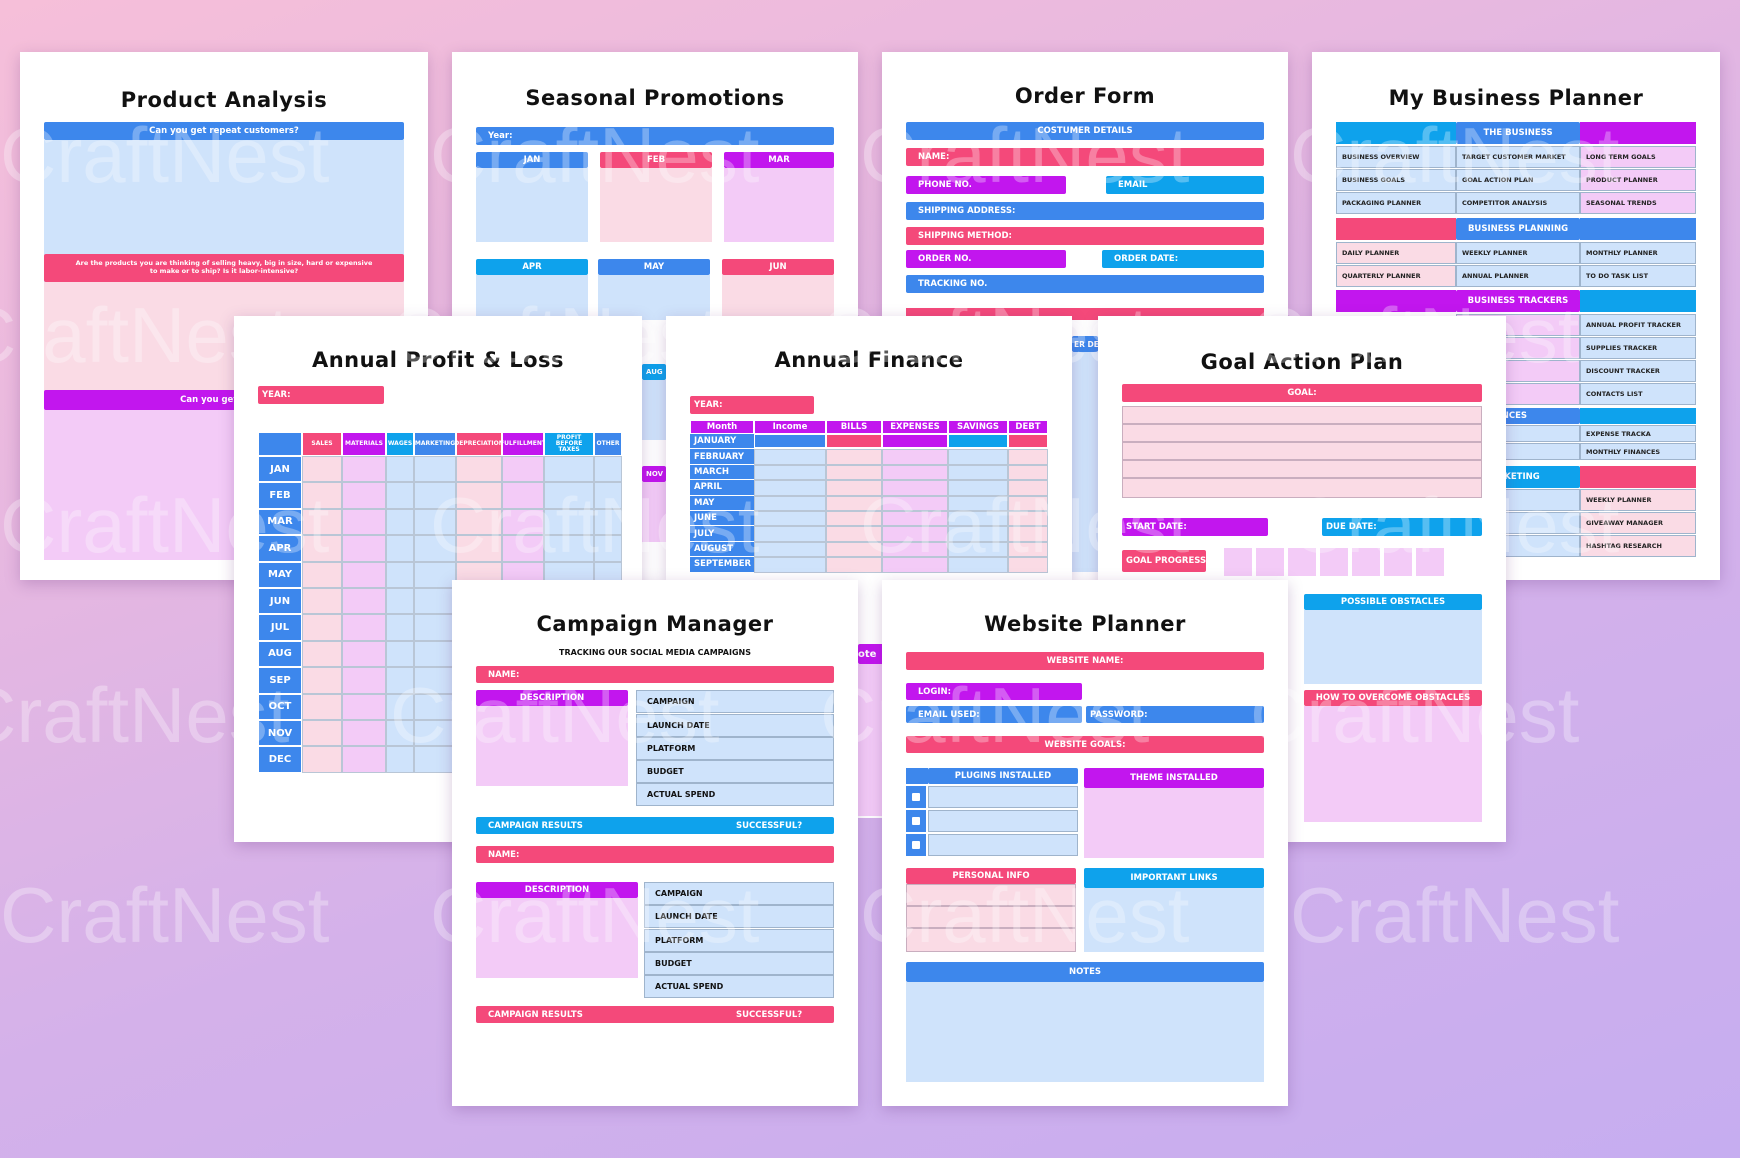  What do you see at coordinates (1396, 276) in the screenshot?
I see `planner-link: QUARTERLY PLANNER` at bounding box center [1396, 276].